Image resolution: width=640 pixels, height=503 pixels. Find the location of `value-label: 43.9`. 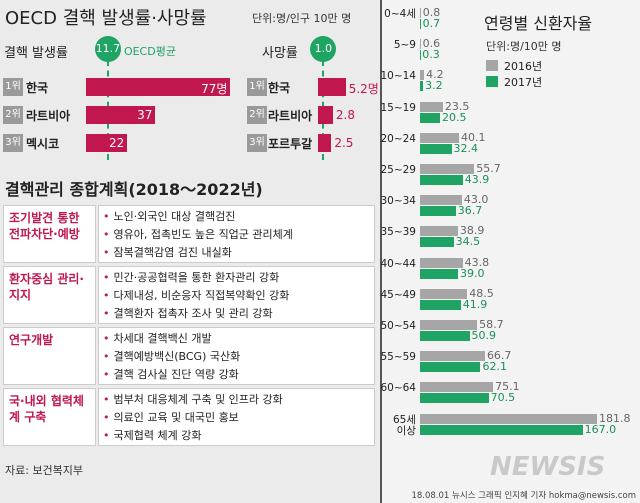

value-label: 43.9 is located at coordinates (477, 179).